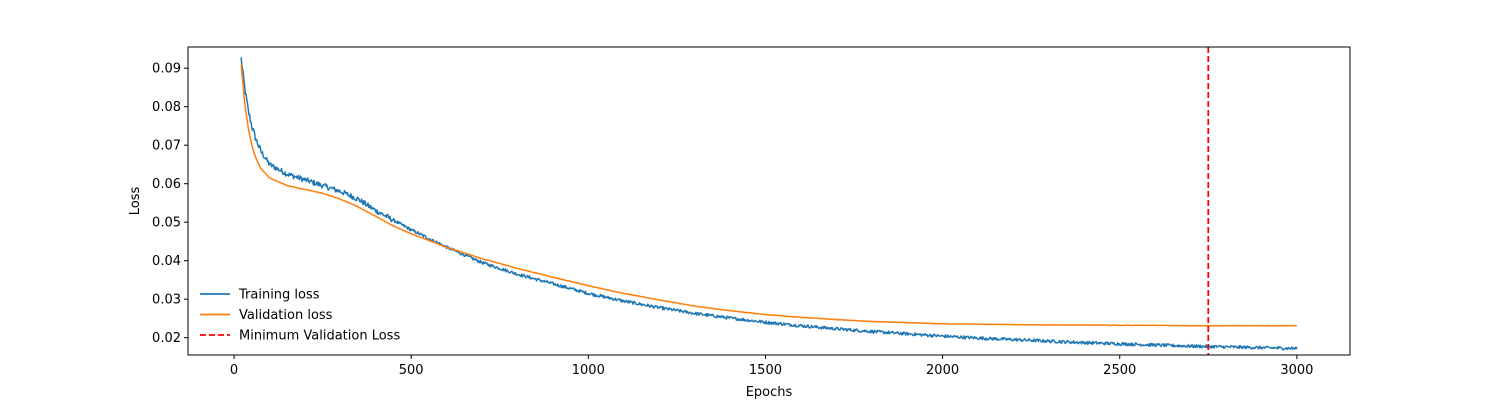 Image resolution: width=1500 pixels, height=400 pixels. I want to click on x-axis-ticks: 0 500 1000 1500 2000 2500 3000, so click(771, 366).